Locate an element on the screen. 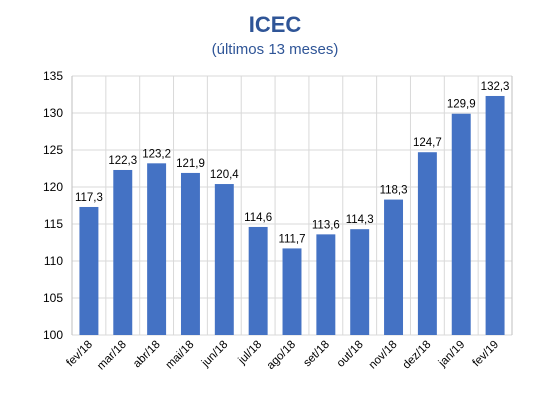  data-label: 120,4 is located at coordinates (224, 175).